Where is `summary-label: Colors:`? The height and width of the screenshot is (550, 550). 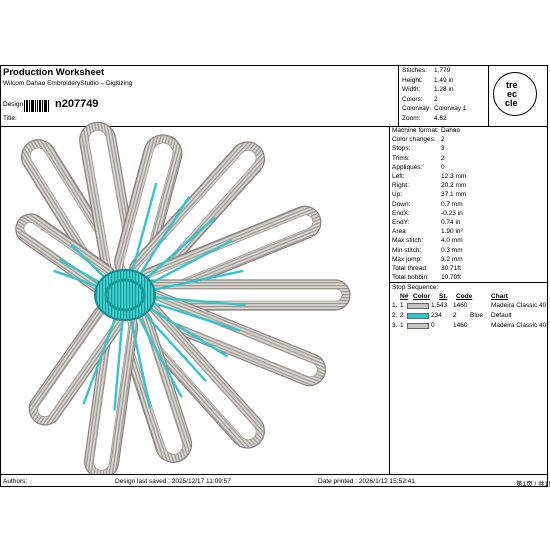
summary-label: Colors: is located at coordinates (412, 99).